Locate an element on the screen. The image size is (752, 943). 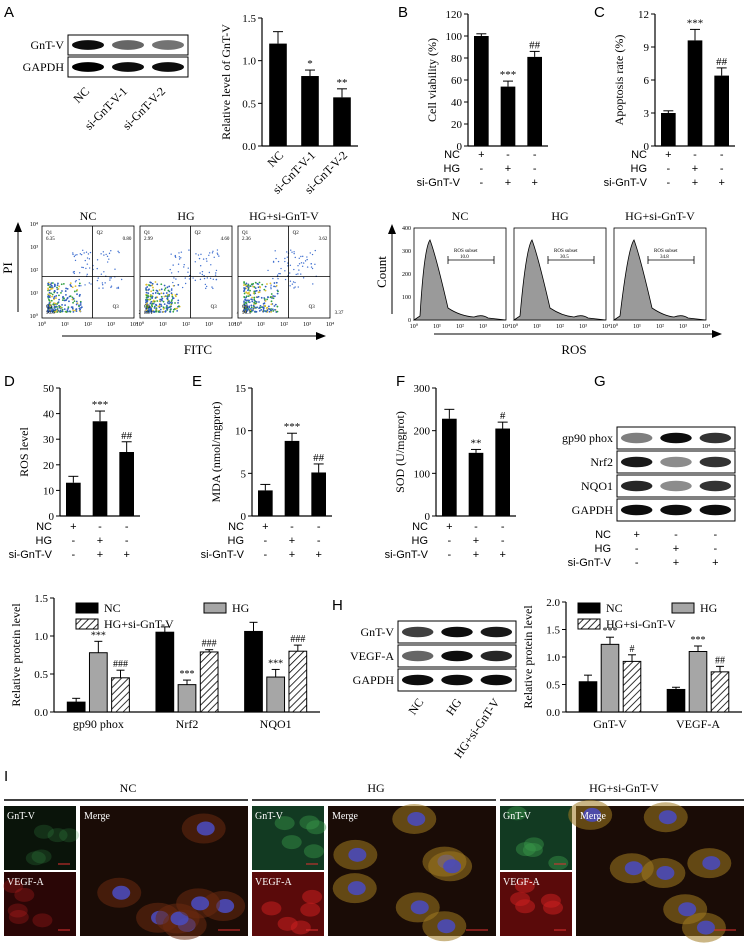
significance-label: # is located at coordinates (632, 649).